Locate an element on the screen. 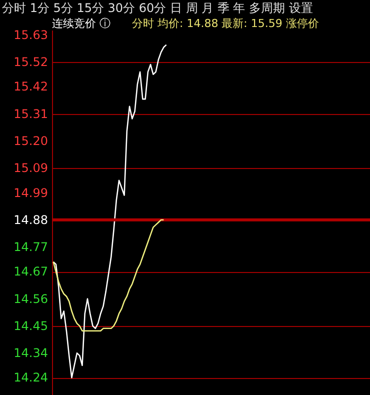  y-tick-label: 15.31 is located at coordinates (31, 113).